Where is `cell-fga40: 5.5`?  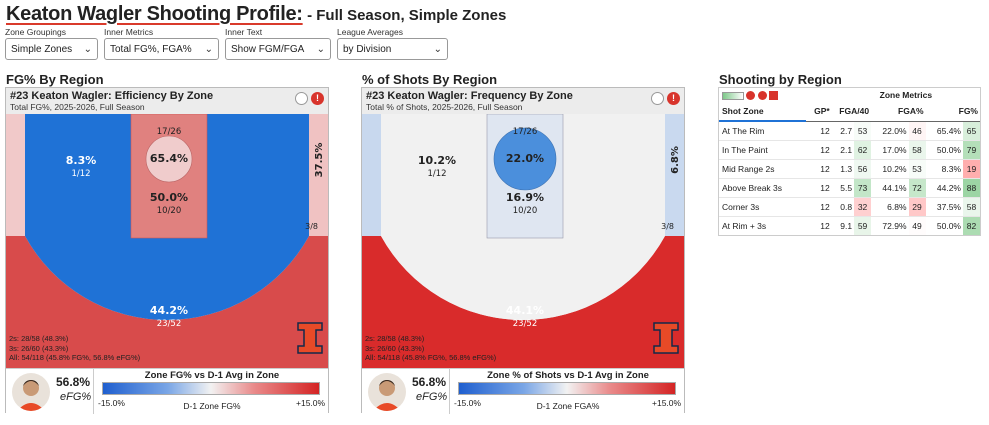 cell-fga40: 5.5 is located at coordinates (846, 187).